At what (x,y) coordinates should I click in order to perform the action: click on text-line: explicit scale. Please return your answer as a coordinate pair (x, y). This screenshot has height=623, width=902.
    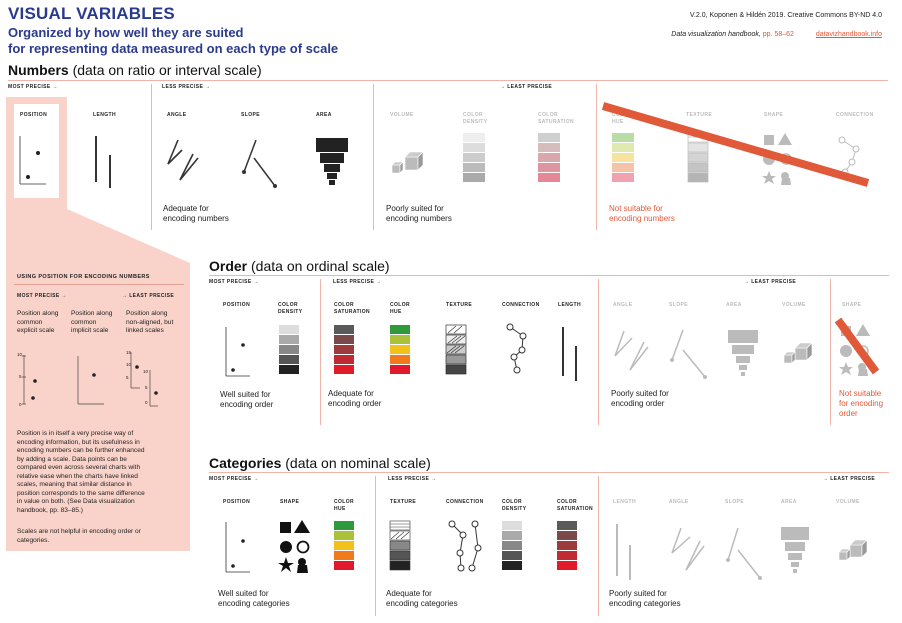
    Looking at the image, I should click on (36, 330).